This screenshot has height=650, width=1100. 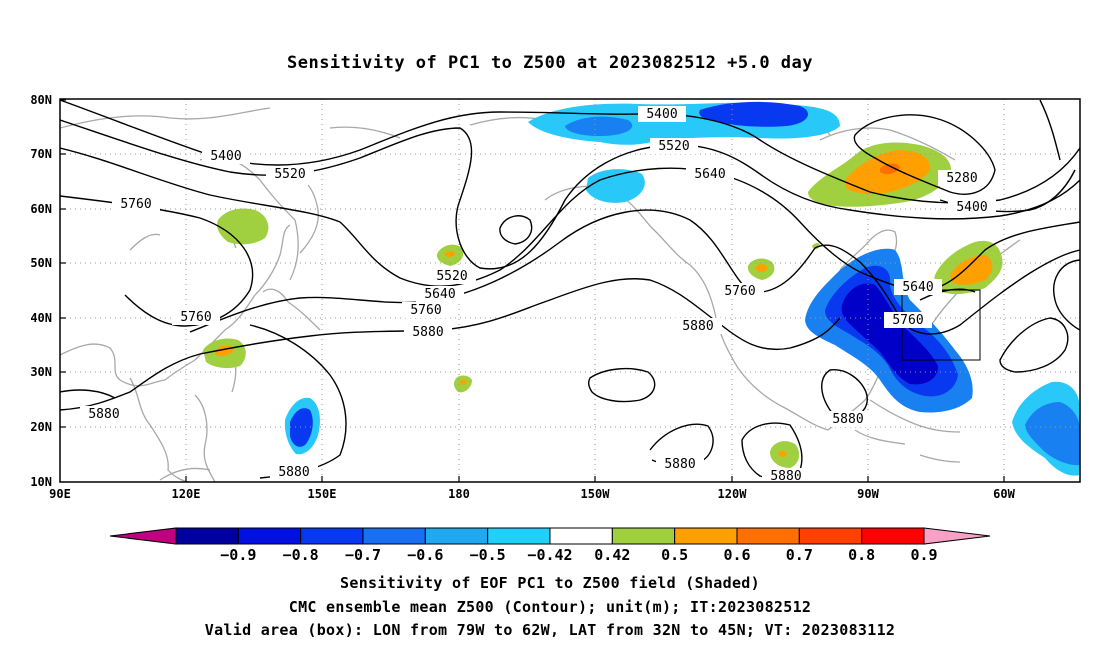 I want to click on lat-label: 20N, so click(x=41, y=427).